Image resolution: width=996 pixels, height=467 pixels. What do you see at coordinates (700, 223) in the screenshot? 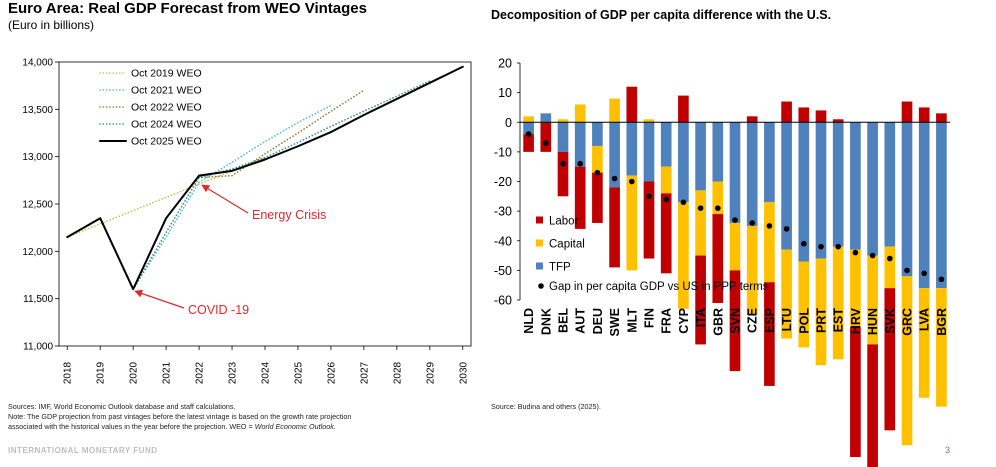
I see `bar-capital-ita` at bounding box center [700, 223].